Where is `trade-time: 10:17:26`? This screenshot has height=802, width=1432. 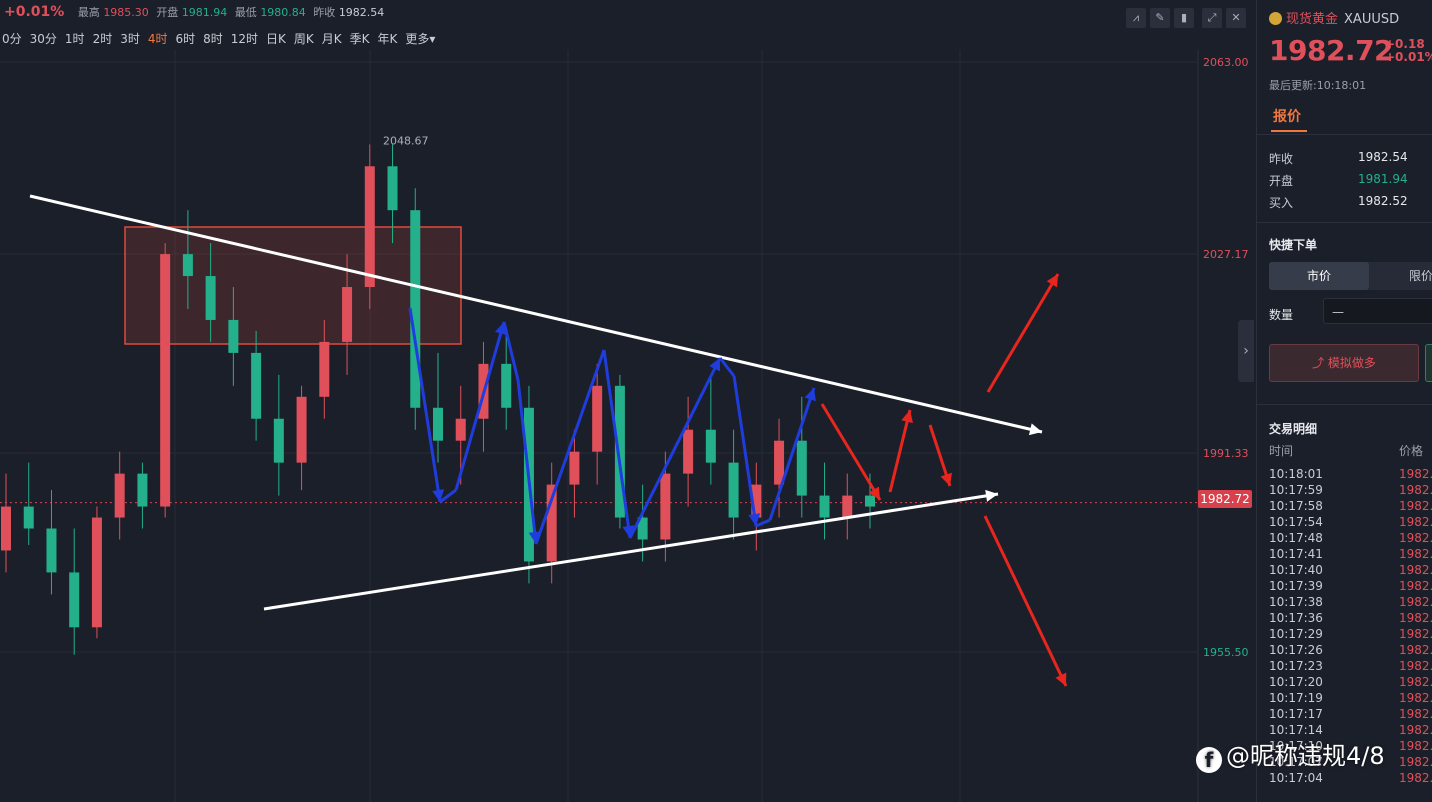 trade-time: 10:17:26 is located at coordinates (1296, 650).